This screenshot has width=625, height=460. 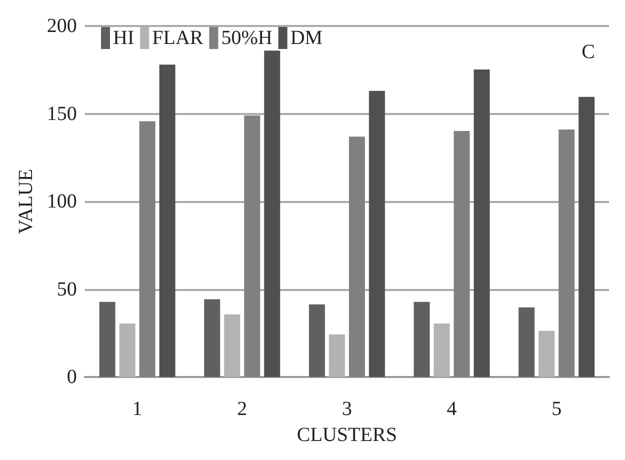 What do you see at coordinates (66, 289) in the screenshot?
I see `y-tick-label: 50` at bounding box center [66, 289].